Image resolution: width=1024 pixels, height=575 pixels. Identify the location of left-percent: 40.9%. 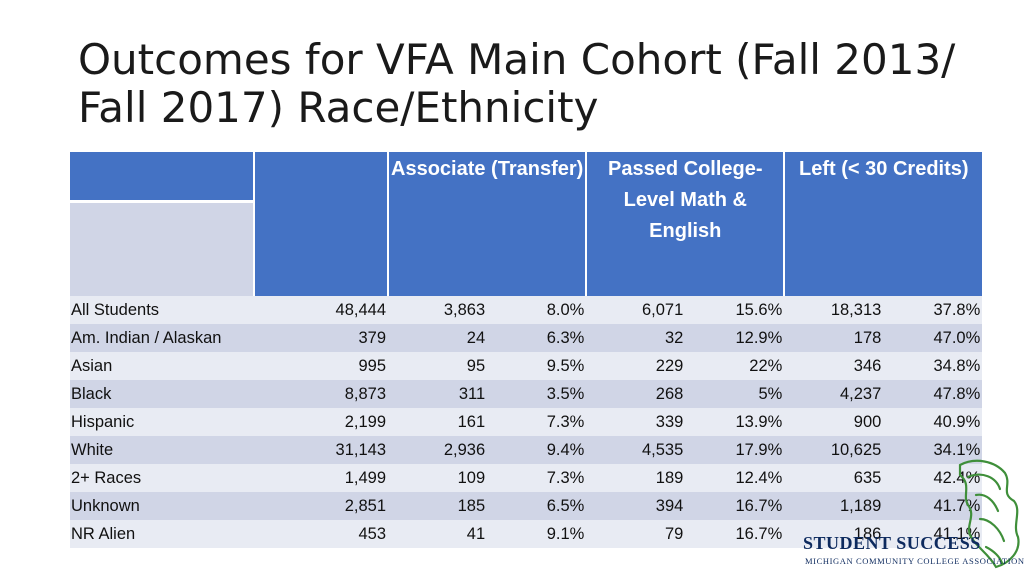
(933, 422).